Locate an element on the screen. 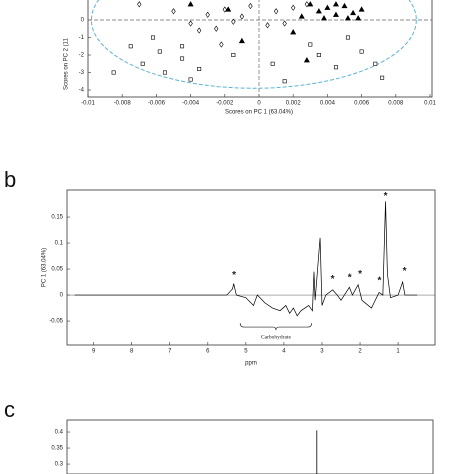 The width and height of the screenshot is (474, 474). x-tick-label: 0.008 is located at coordinates (396, 104).